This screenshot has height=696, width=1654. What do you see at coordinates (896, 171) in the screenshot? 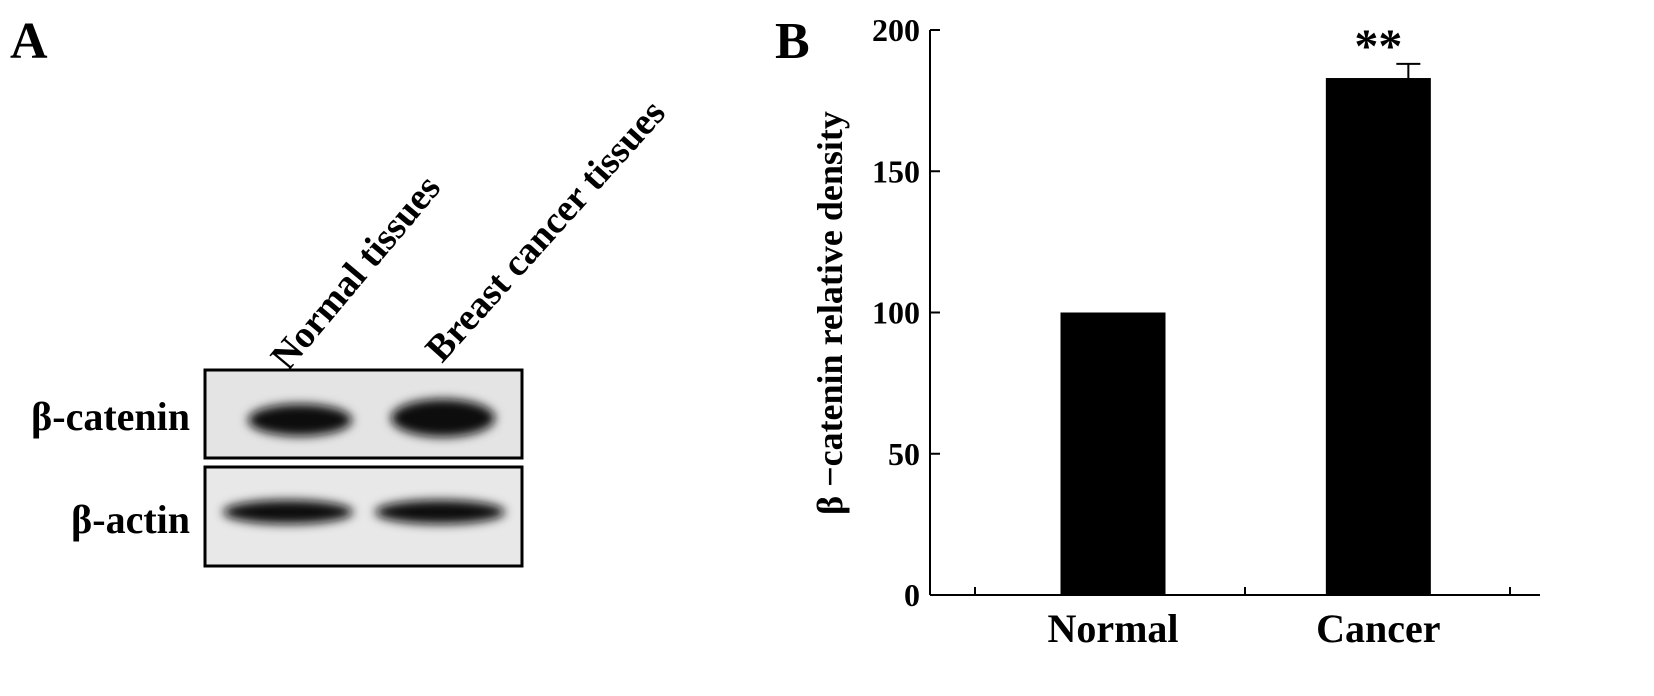
I see `y-tick-label: 150` at bounding box center [896, 171].